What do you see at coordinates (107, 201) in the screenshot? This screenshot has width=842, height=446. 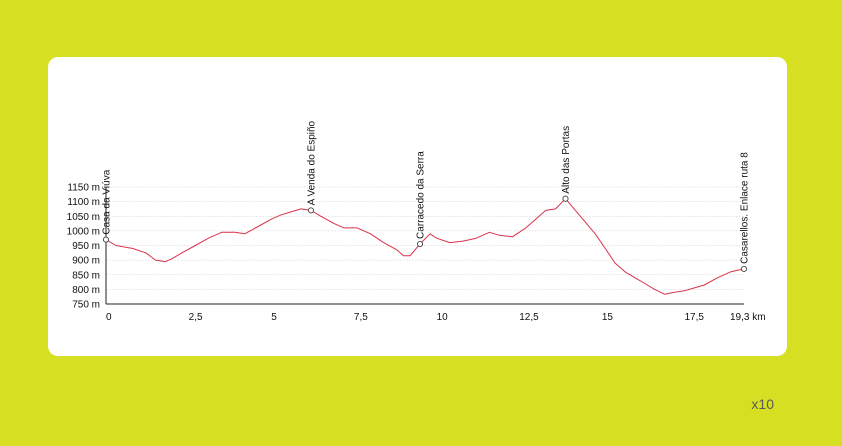 I see `waypoint-label: Casa da Viúva` at bounding box center [107, 201].